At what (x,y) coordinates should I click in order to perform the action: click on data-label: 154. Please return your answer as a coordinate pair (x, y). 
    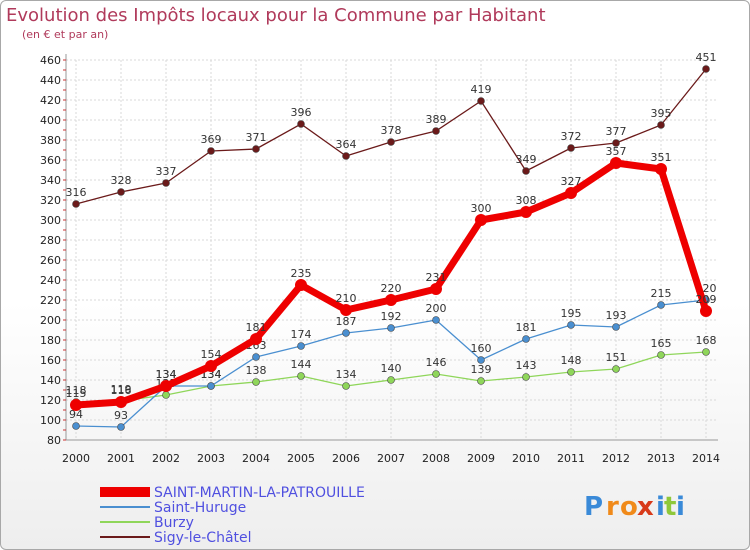
    Looking at the image, I should click on (211, 354).